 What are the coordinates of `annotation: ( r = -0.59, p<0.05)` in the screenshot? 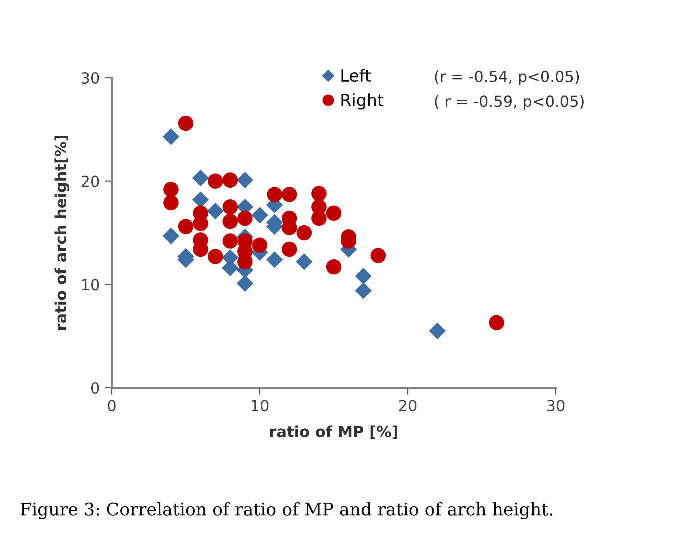 It's located at (509, 102).